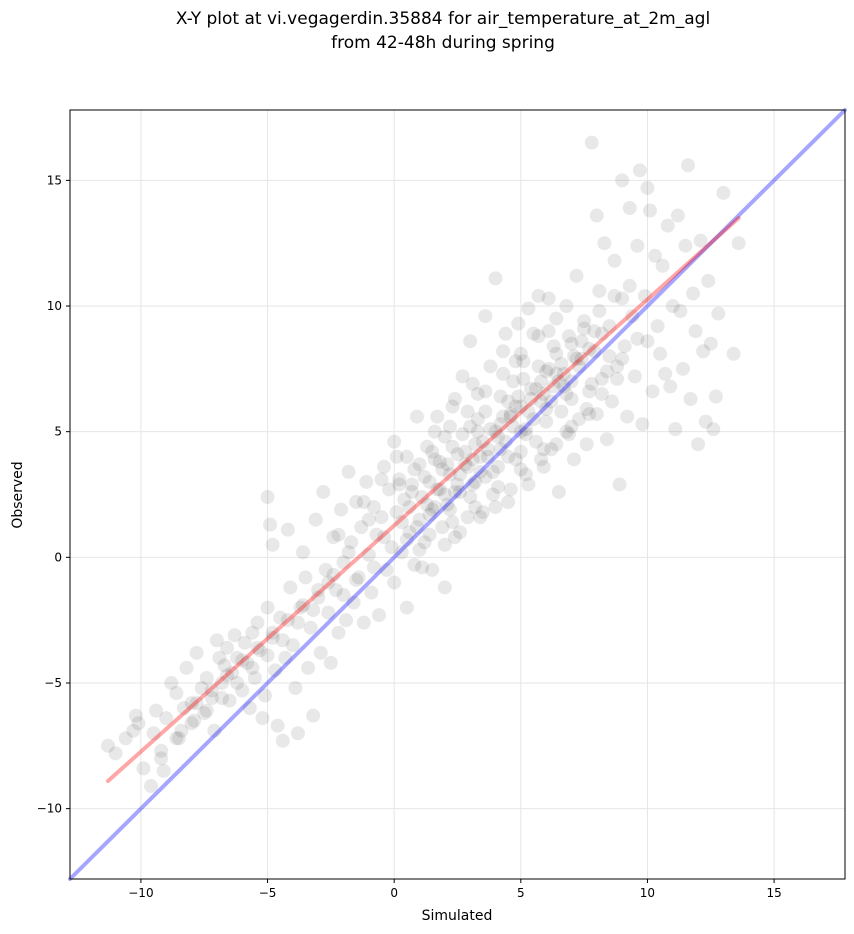  I want to click on x-tick-label-1: −5, so click(268, 893).